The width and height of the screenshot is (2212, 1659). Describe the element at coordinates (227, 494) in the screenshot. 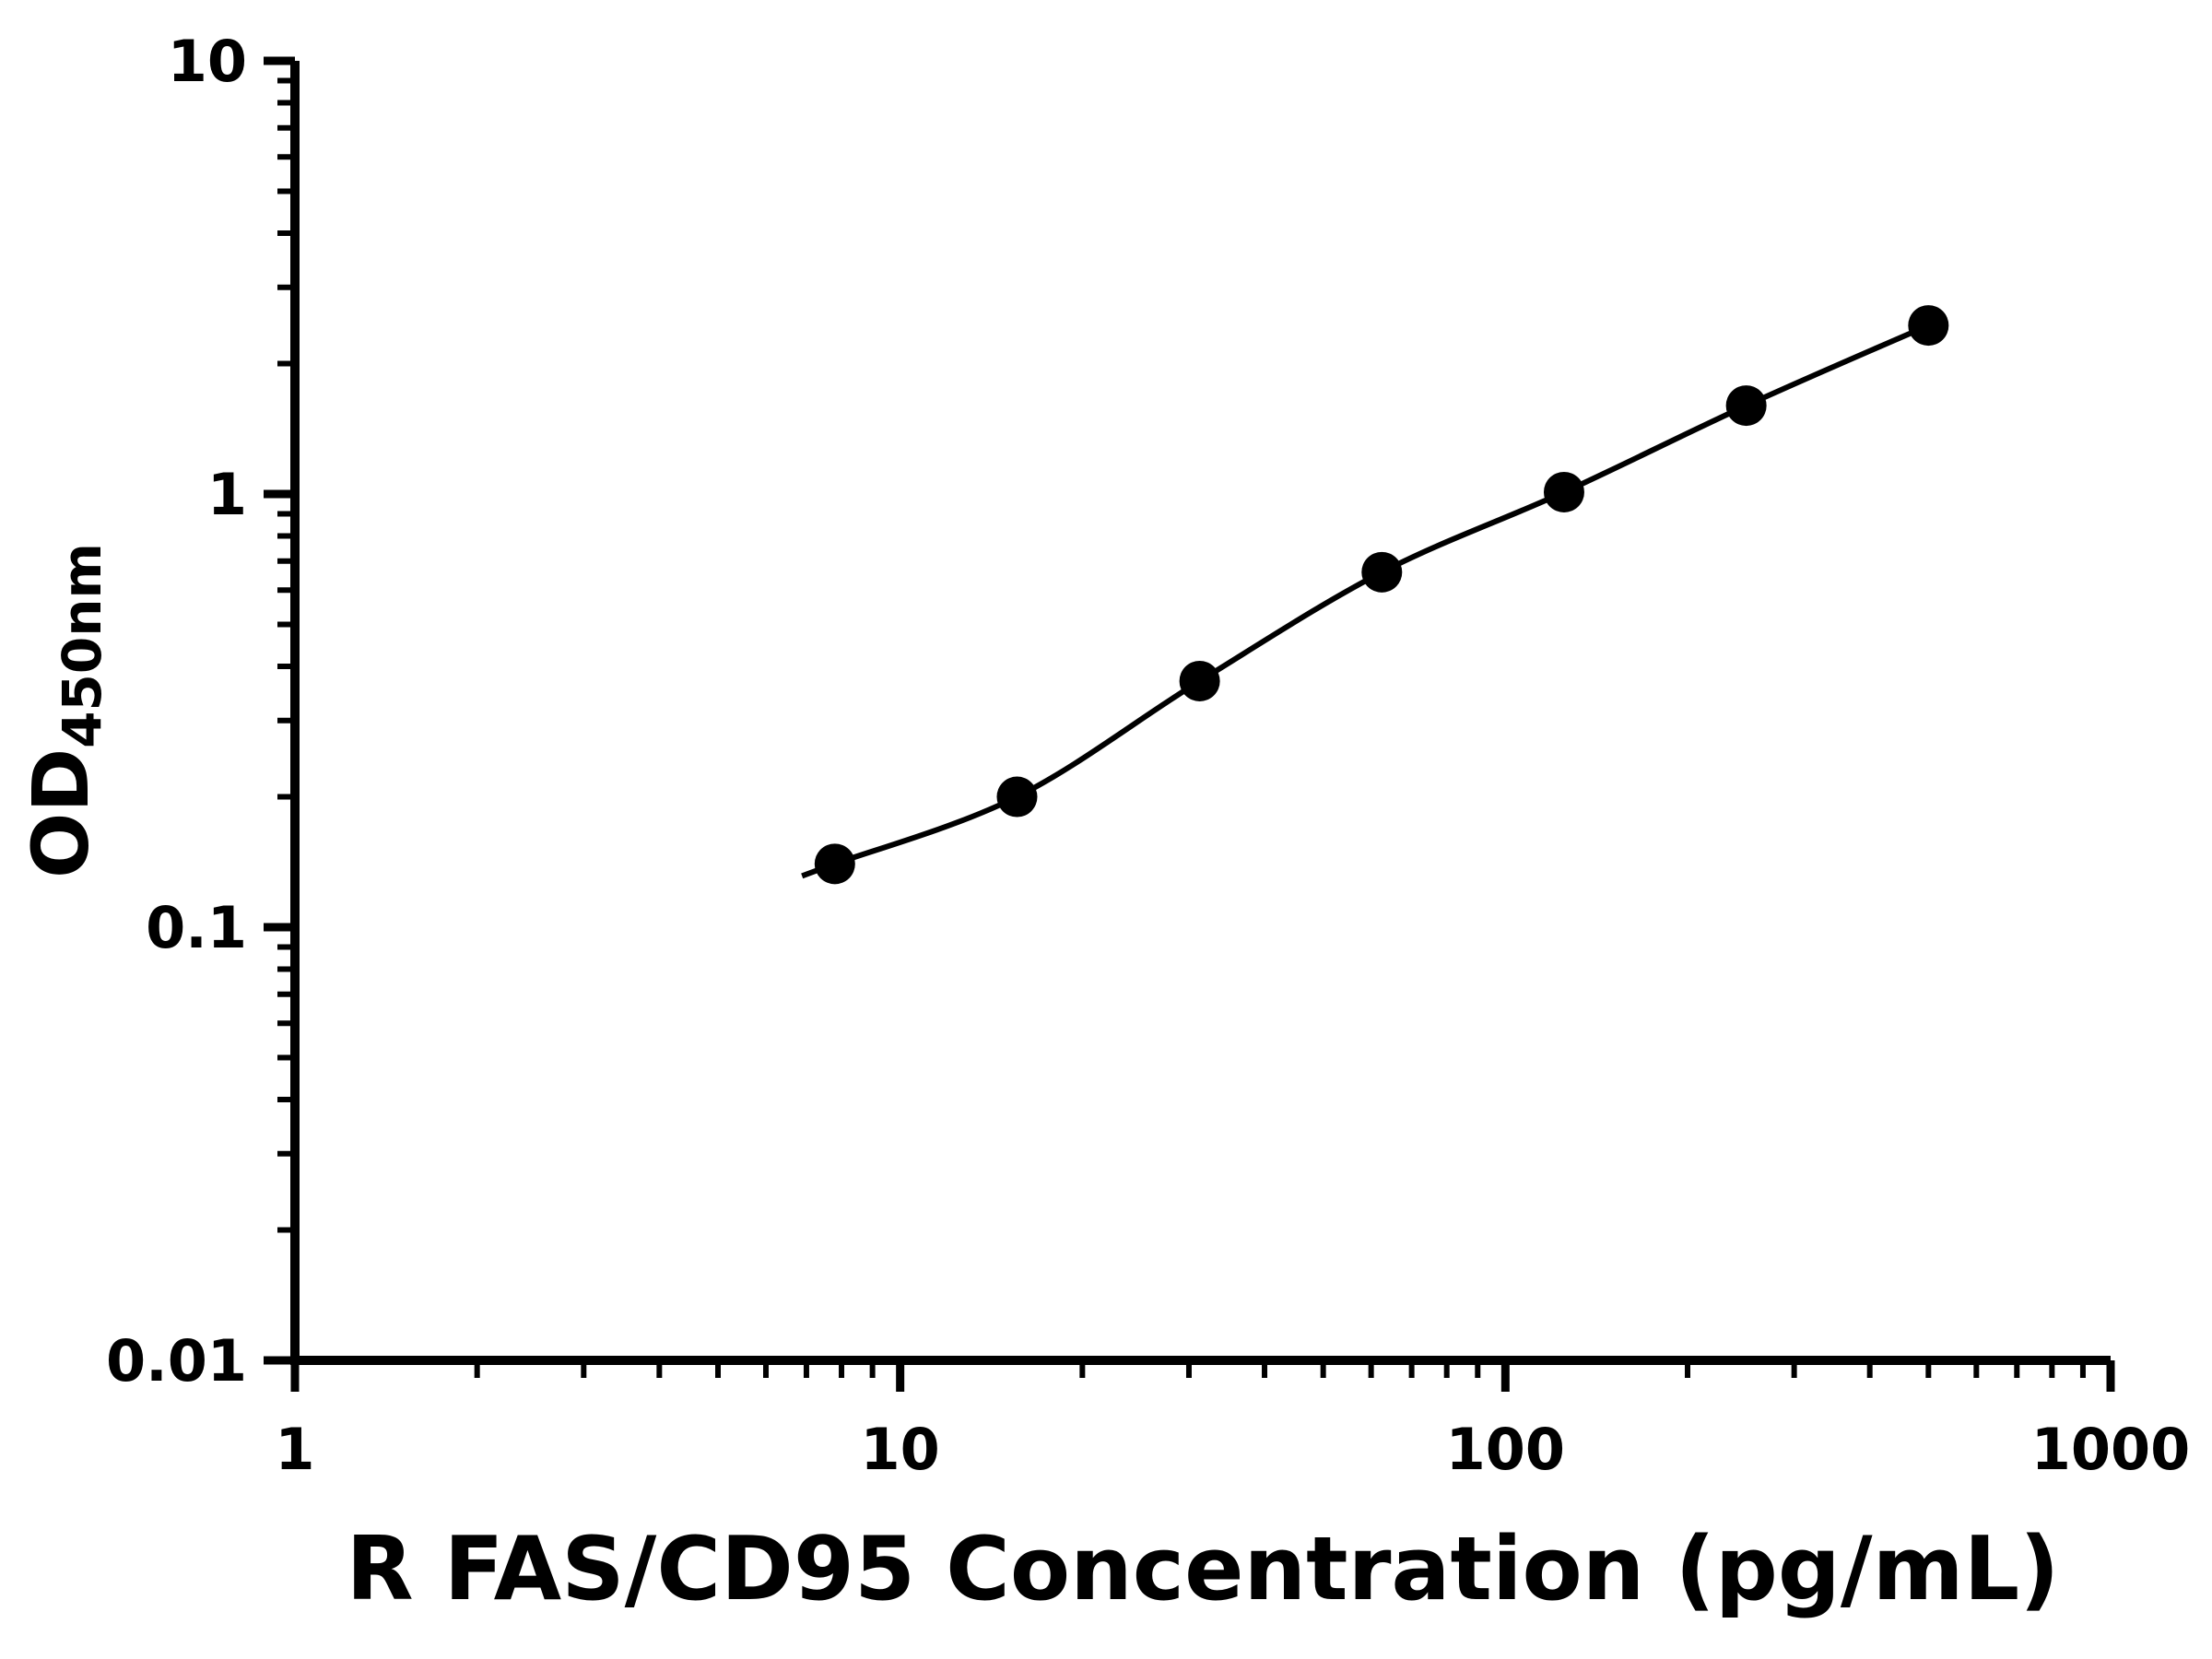

I see `y-tick-label: 1` at that location.